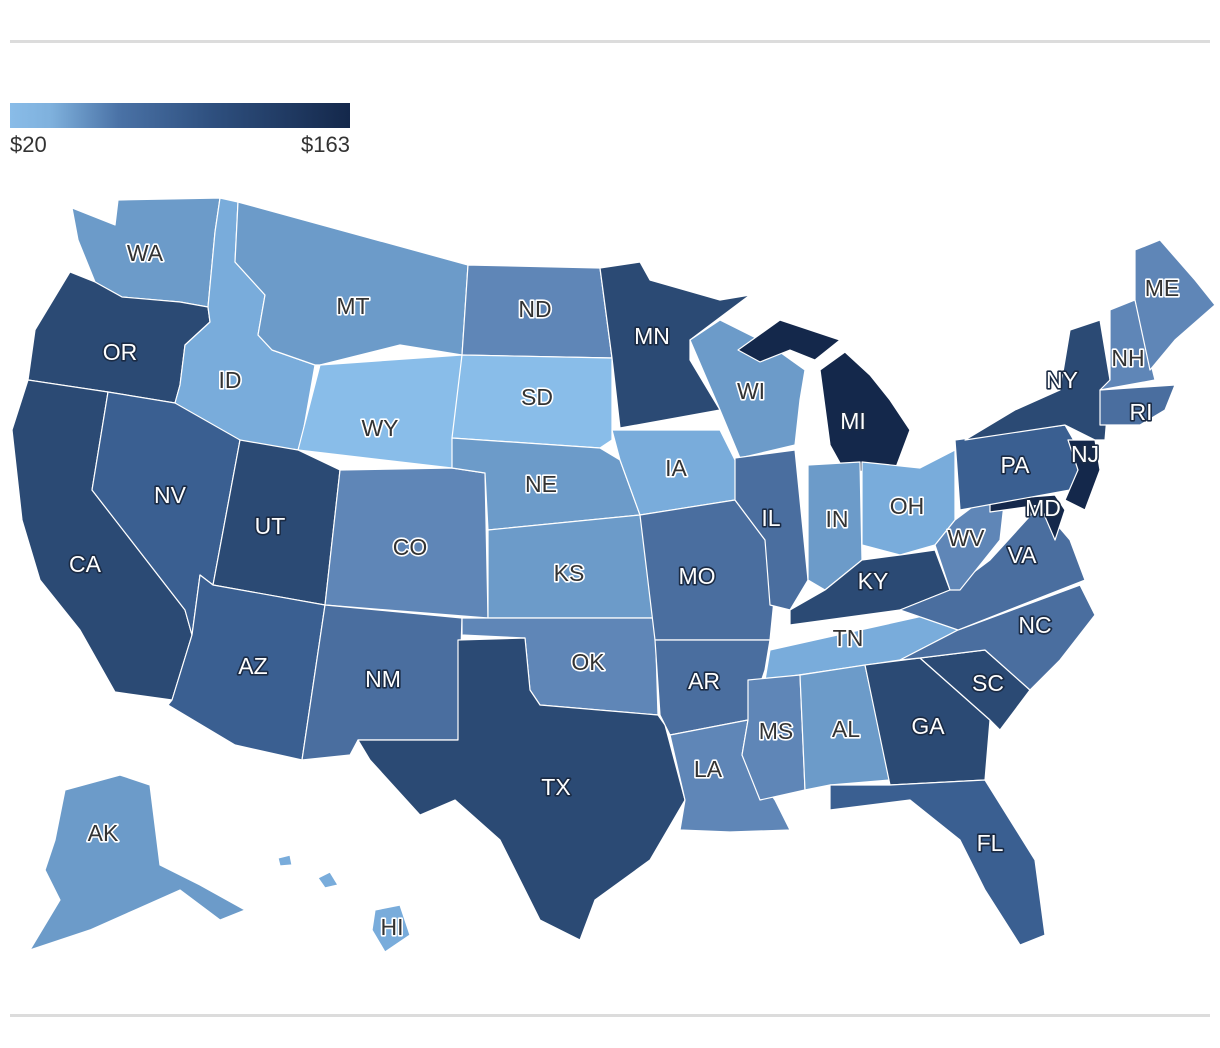 Image resolution: width=1220 pixels, height=1048 pixels. I want to click on state-il, so click(771, 530).